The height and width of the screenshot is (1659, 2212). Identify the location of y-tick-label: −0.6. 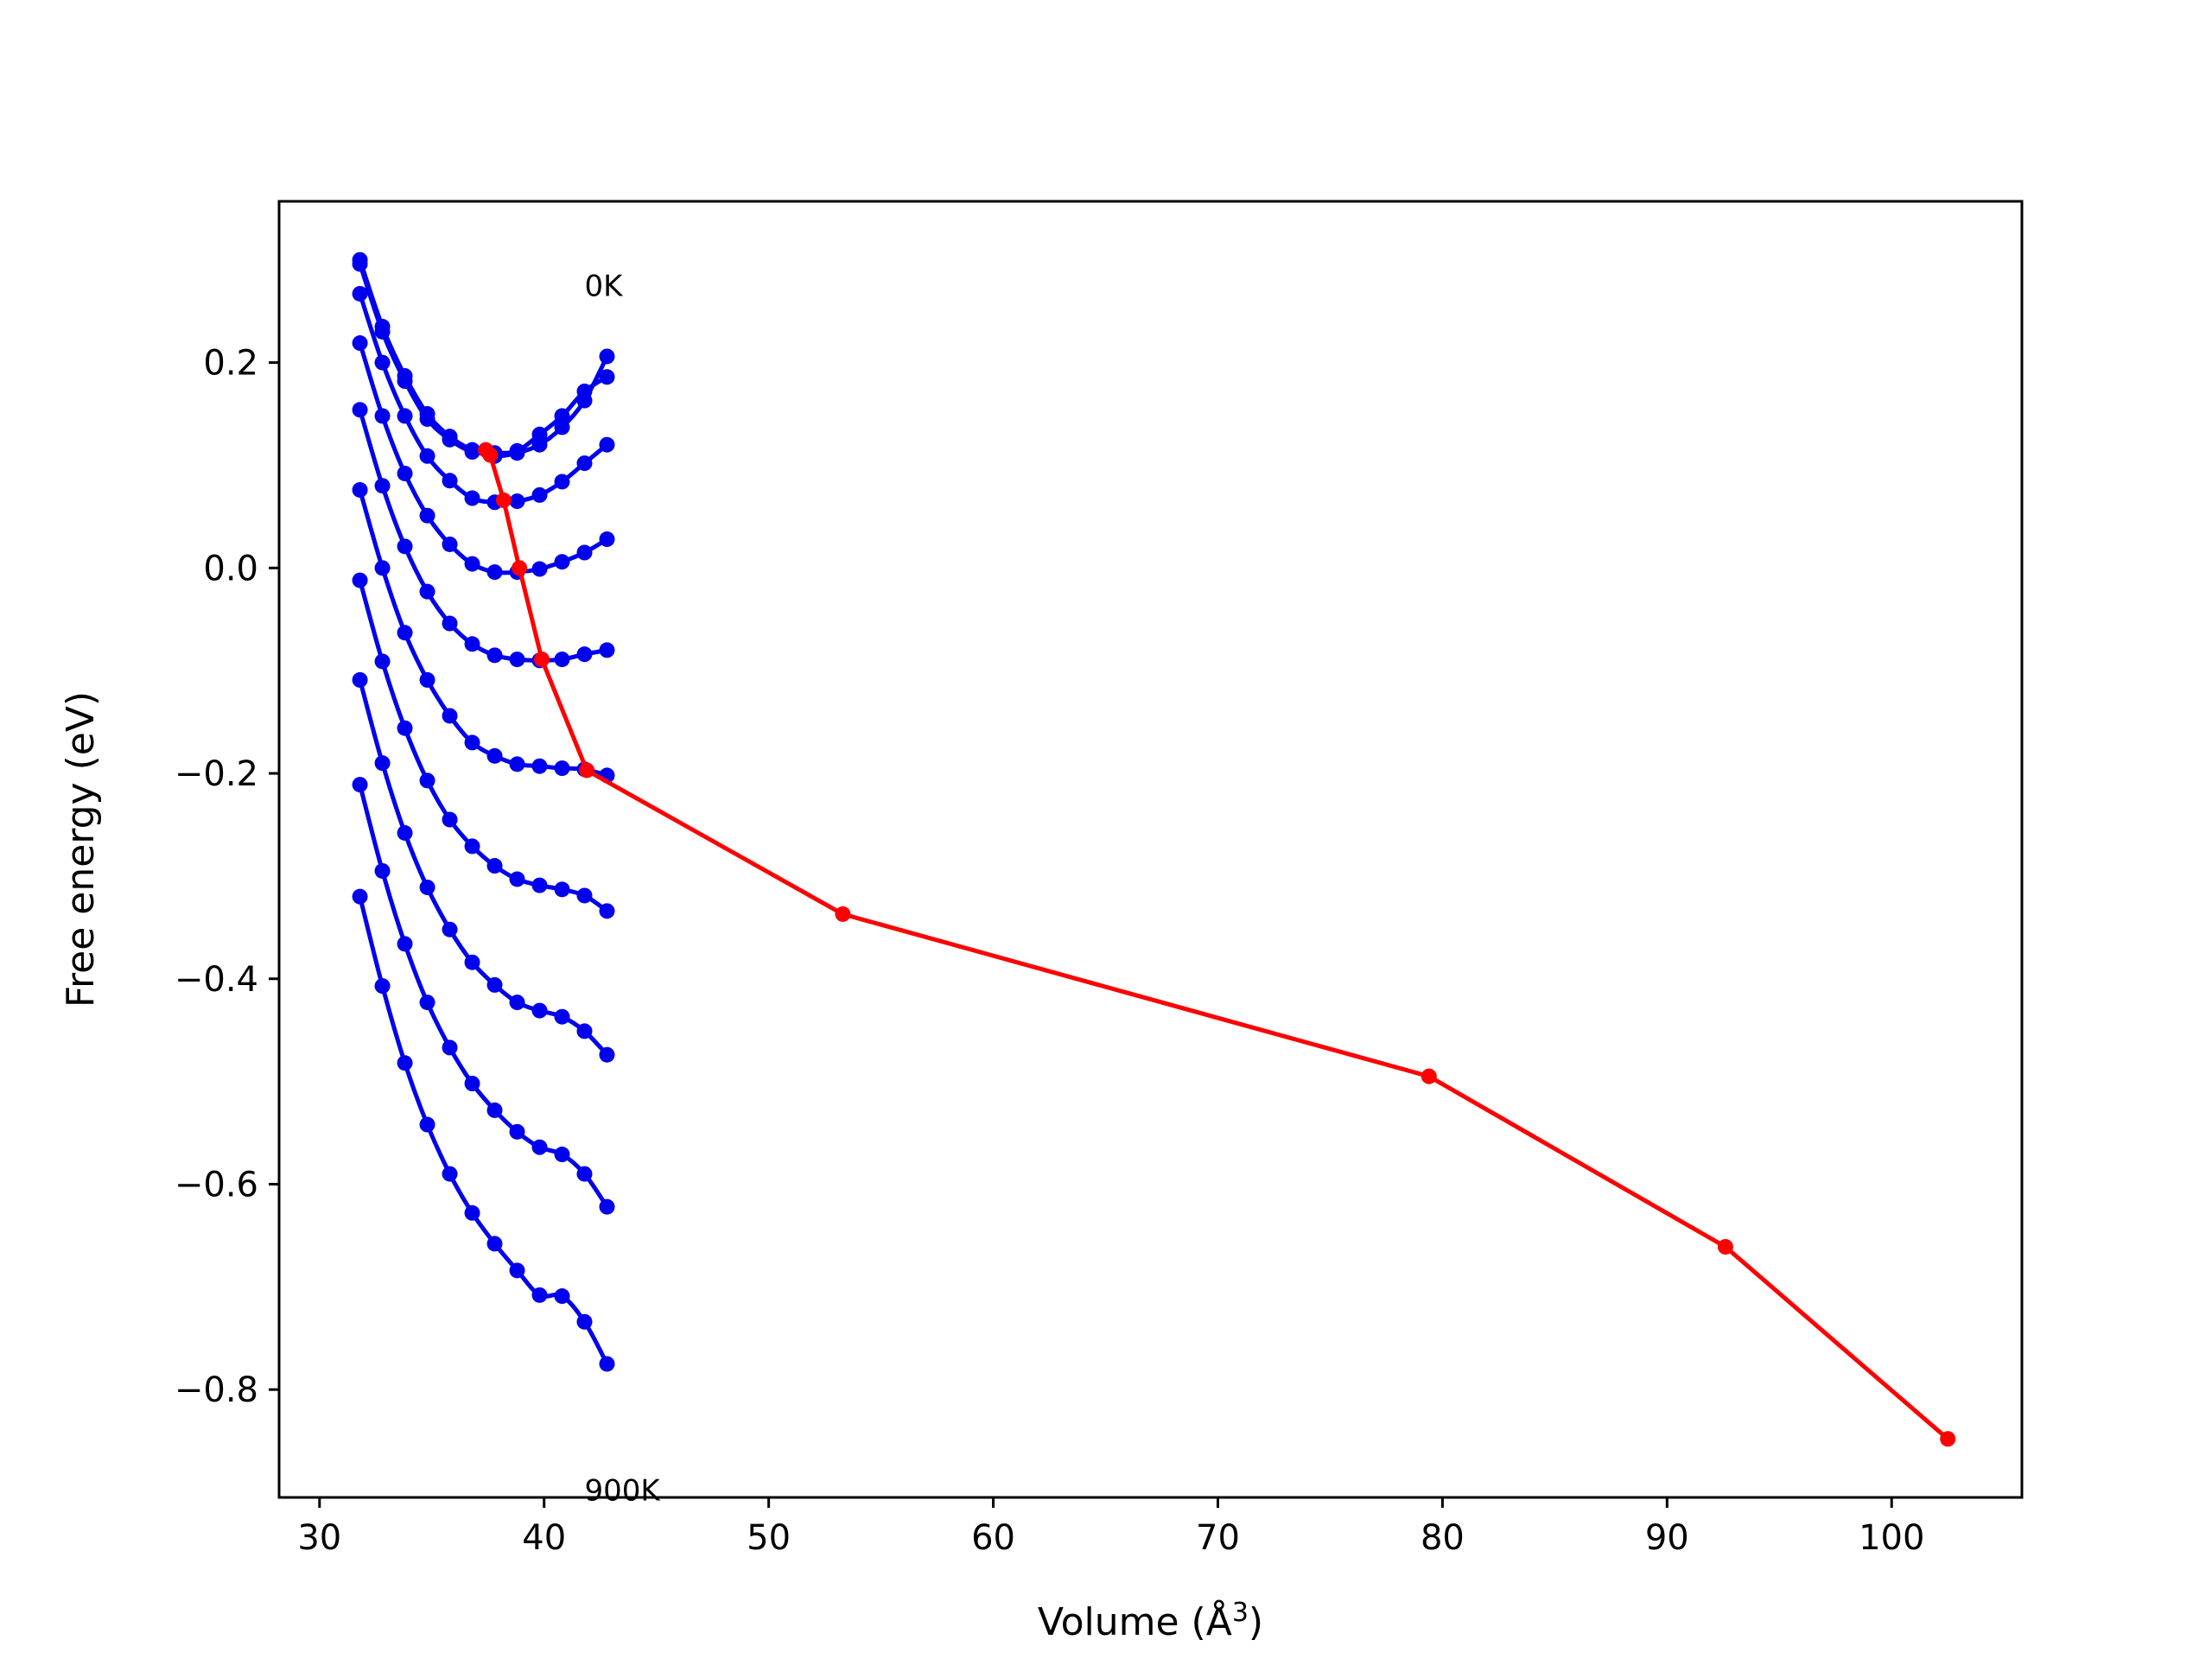
(216, 1185).